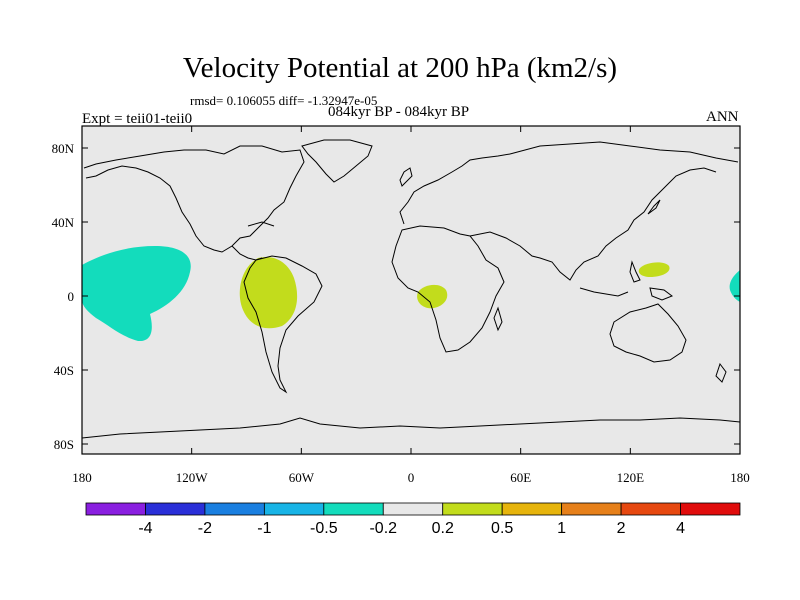 This screenshot has height=600, width=800. What do you see at coordinates (64, 444) in the screenshot?
I see `lat-tick-label: 80S` at bounding box center [64, 444].